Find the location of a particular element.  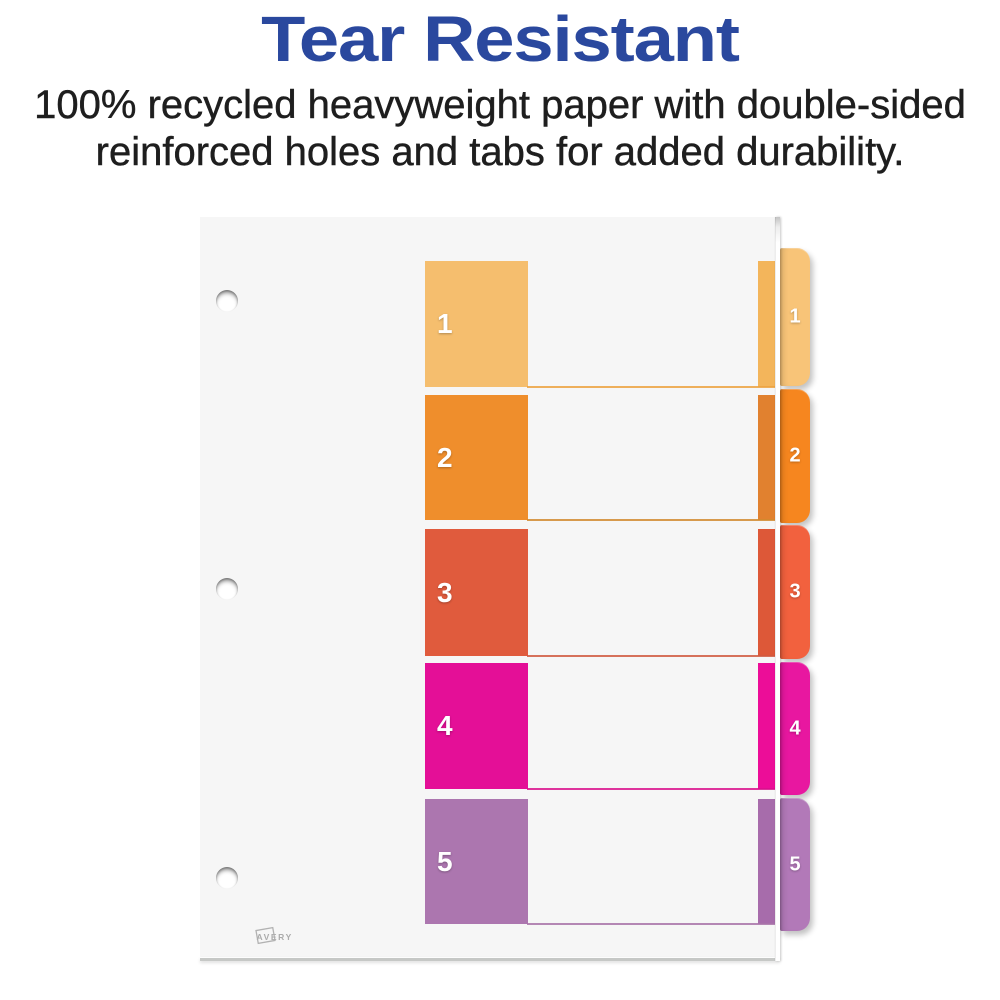

svg-text: AVERY is located at coordinates (275, 937).